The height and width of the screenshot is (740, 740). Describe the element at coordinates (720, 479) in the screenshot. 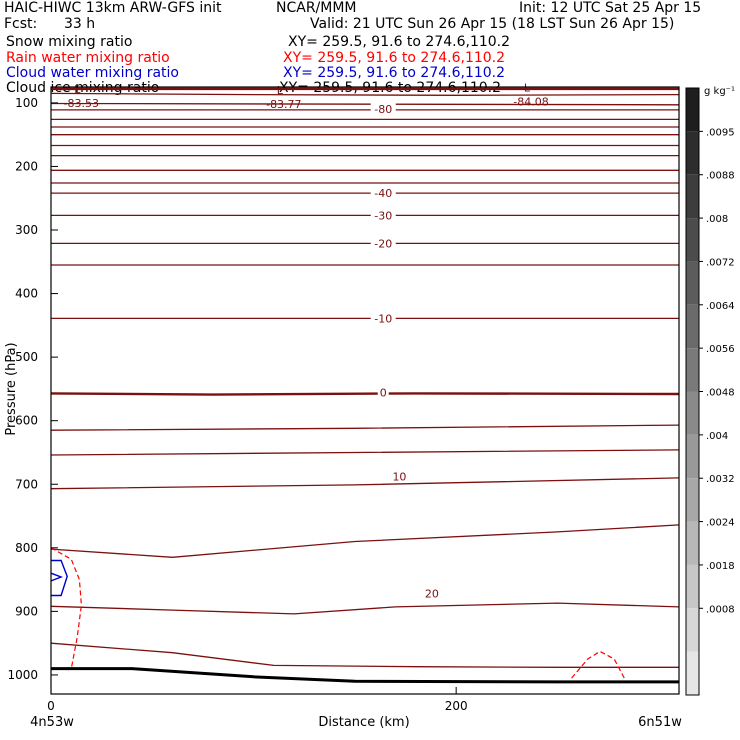

I see `colorbar-label: .0032` at that location.